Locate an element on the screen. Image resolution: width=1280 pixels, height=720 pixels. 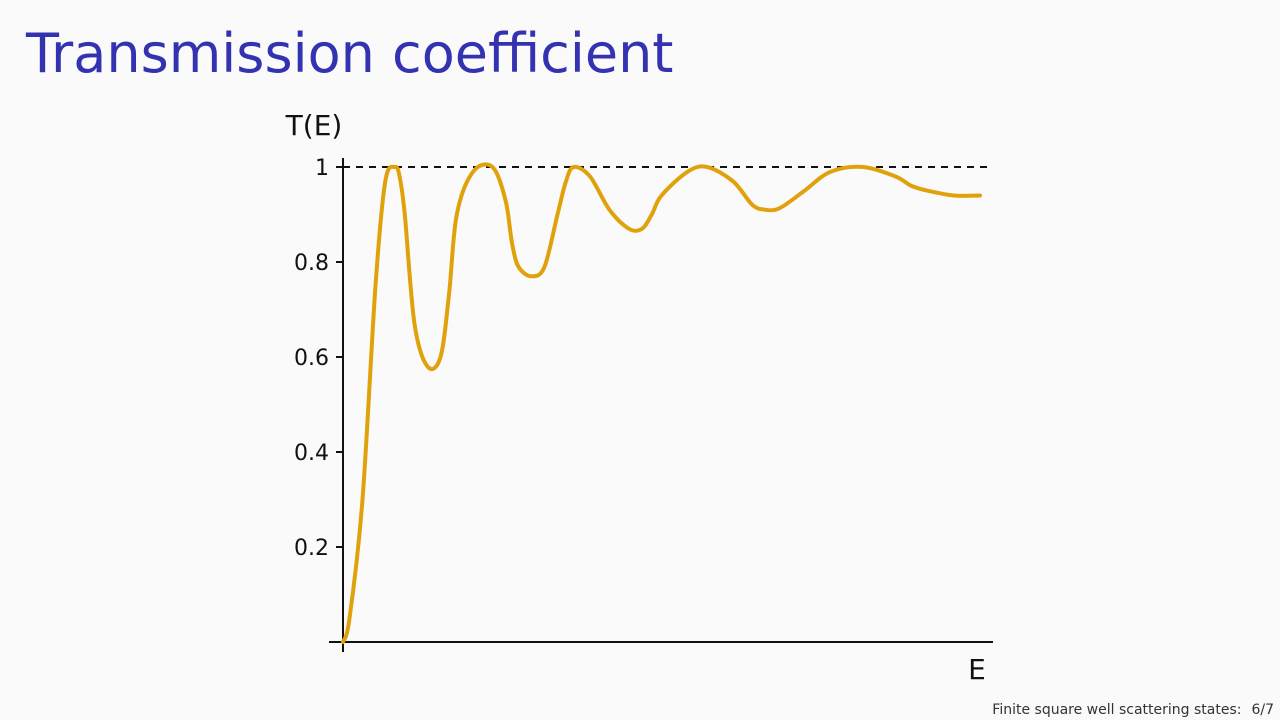
x-axis-label: E is located at coordinates (977, 669).